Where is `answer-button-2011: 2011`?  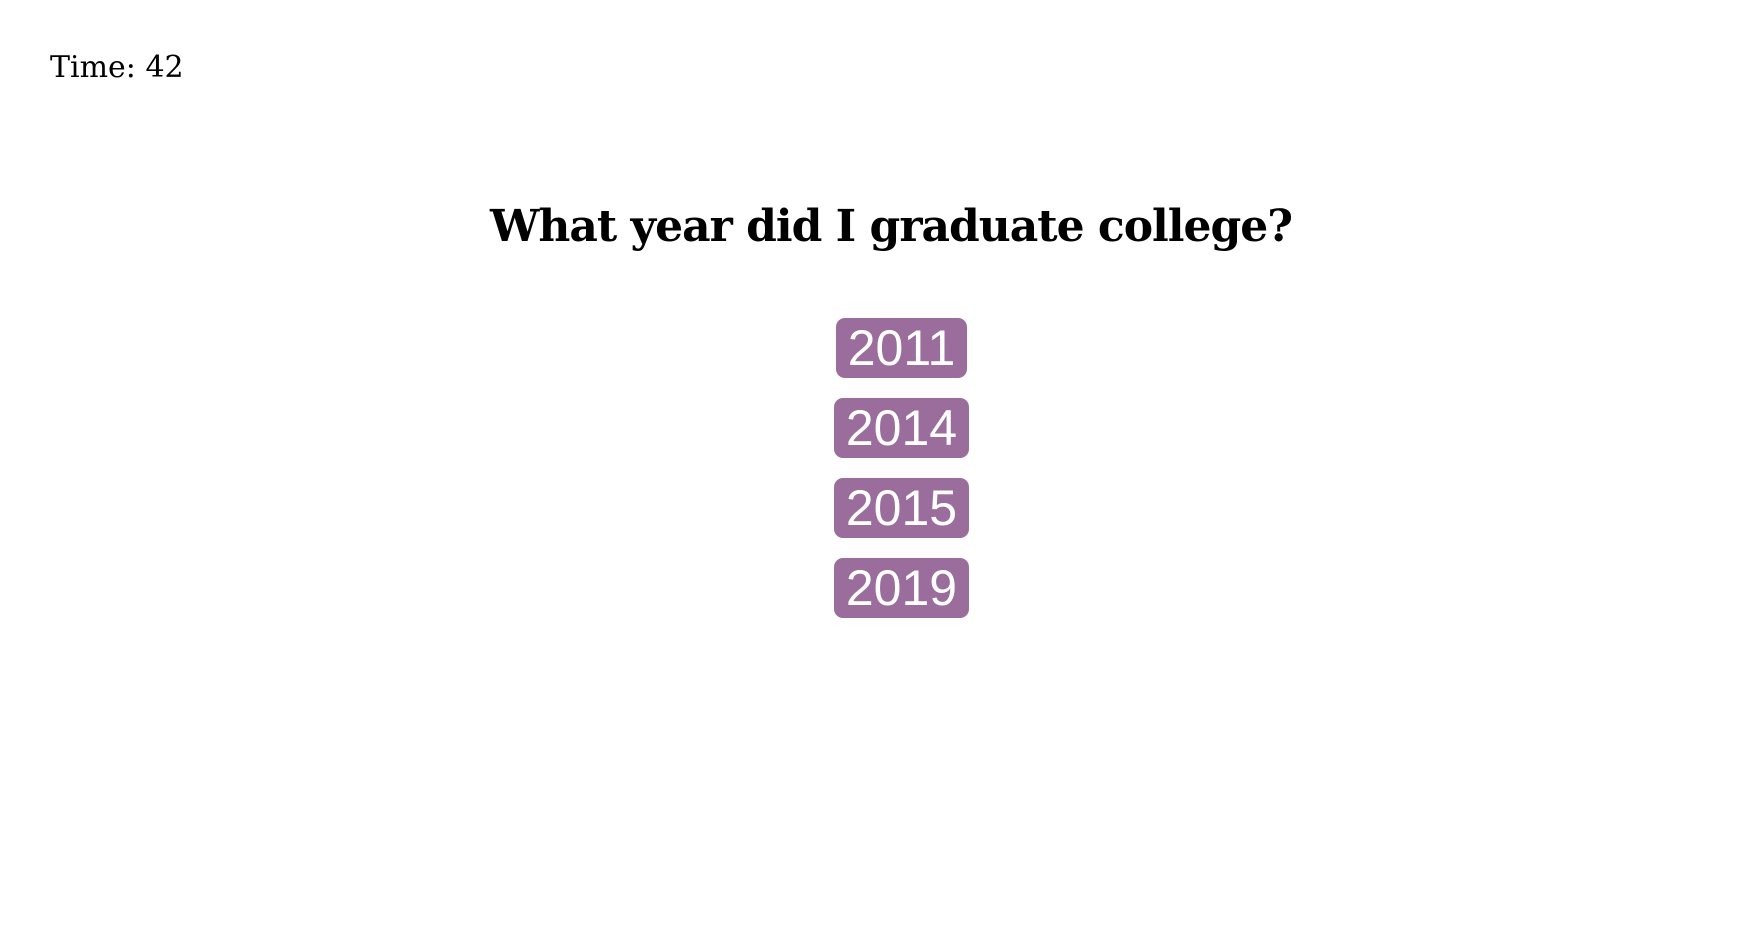 answer-button-2011: 2011 is located at coordinates (901, 348).